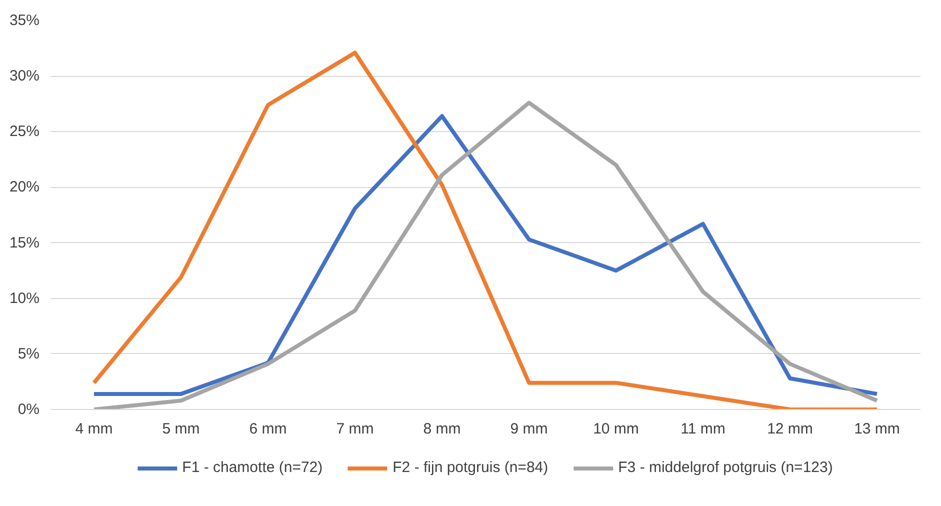 The height and width of the screenshot is (506, 941). What do you see at coordinates (252, 467) in the screenshot?
I see `legend-label: F1 - chamotte (n=72)` at bounding box center [252, 467].